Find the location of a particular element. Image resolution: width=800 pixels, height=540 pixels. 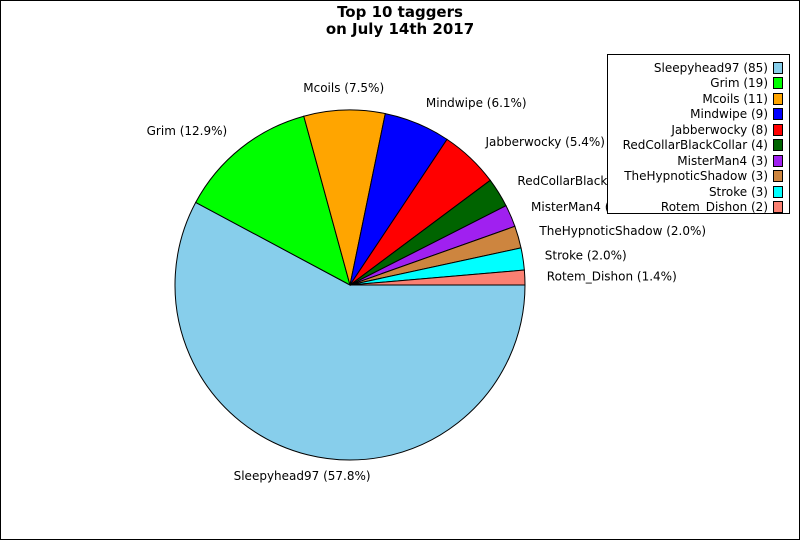

slice-label: Mcoils (7.5%) is located at coordinates (343, 88).